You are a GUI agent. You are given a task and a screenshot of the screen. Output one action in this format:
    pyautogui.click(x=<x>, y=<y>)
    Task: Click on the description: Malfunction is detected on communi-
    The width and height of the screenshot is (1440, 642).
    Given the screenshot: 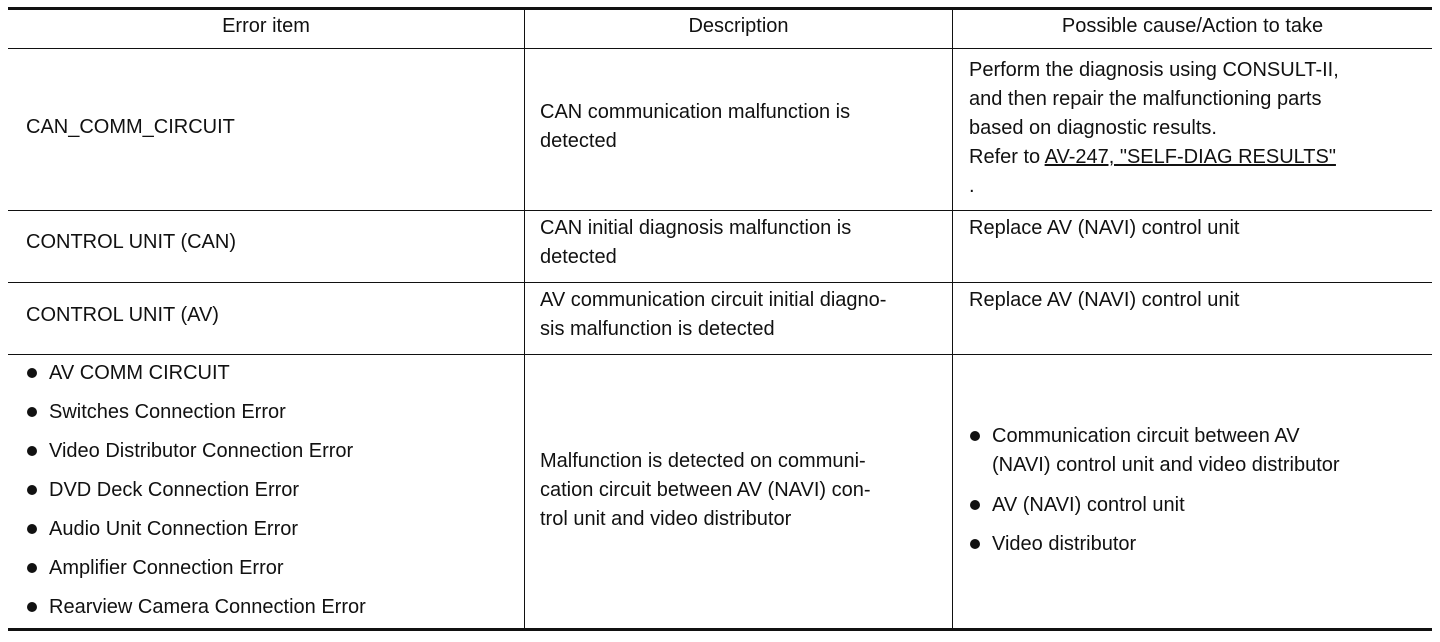 What is the action you would take?
    pyautogui.click(x=703, y=461)
    